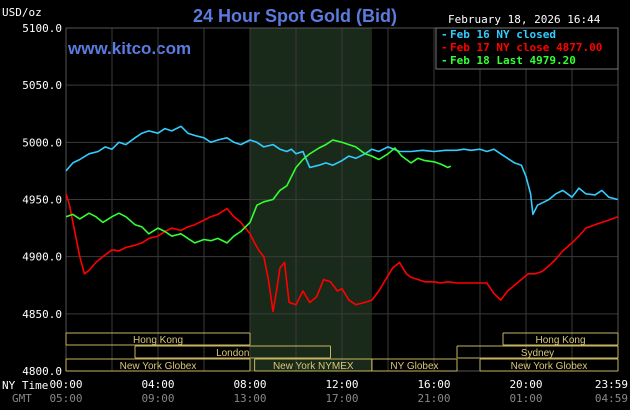 This screenshot has height=410, width=630. I want to click on session-label: NY Globex, so click(414, 366).